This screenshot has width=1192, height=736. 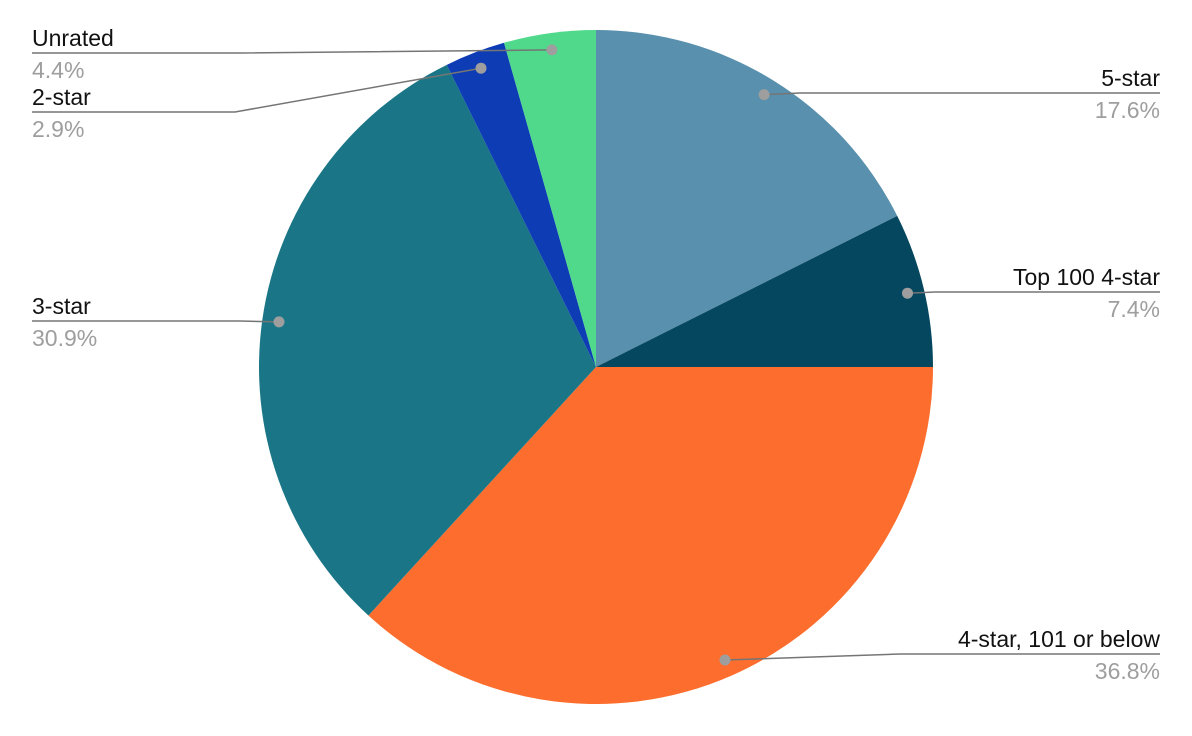 What do you see at coordinates (1033, 292) in the screenshot?
I see `leader-line-top-100-4-star` at bounding box center [1033, 292].